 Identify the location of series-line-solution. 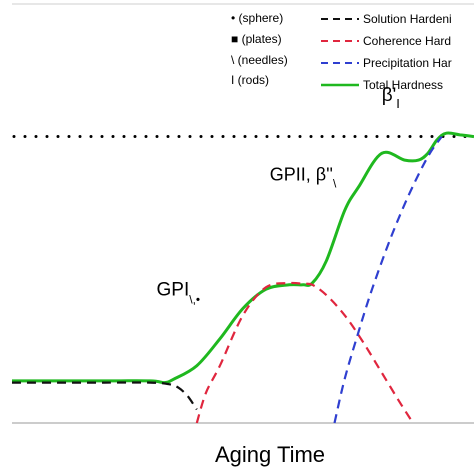
(105, 396).